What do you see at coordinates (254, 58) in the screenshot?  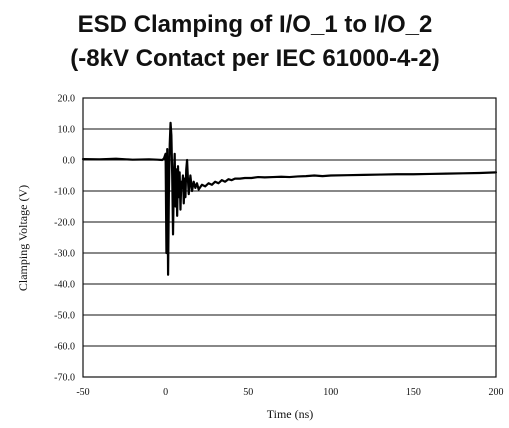 I see `chart-subtitle: (-8kV Contact per IEC 61000-4-2)` at bounding box center [254, 58].